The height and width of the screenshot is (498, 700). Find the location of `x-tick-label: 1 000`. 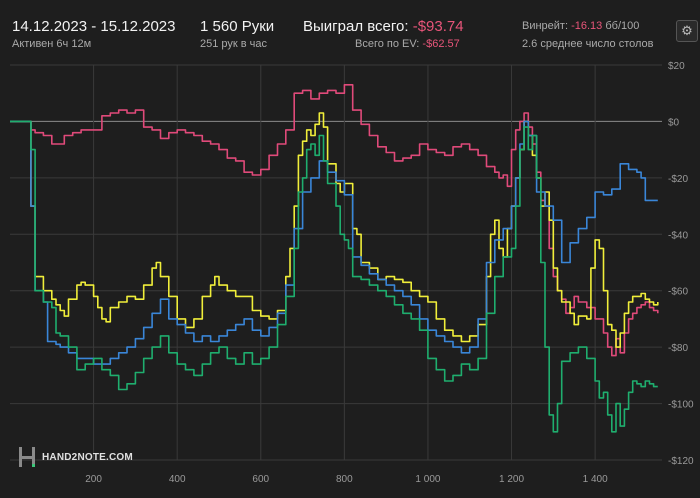

x-tick-label: 1 000 is located at coordinates (427, 479).